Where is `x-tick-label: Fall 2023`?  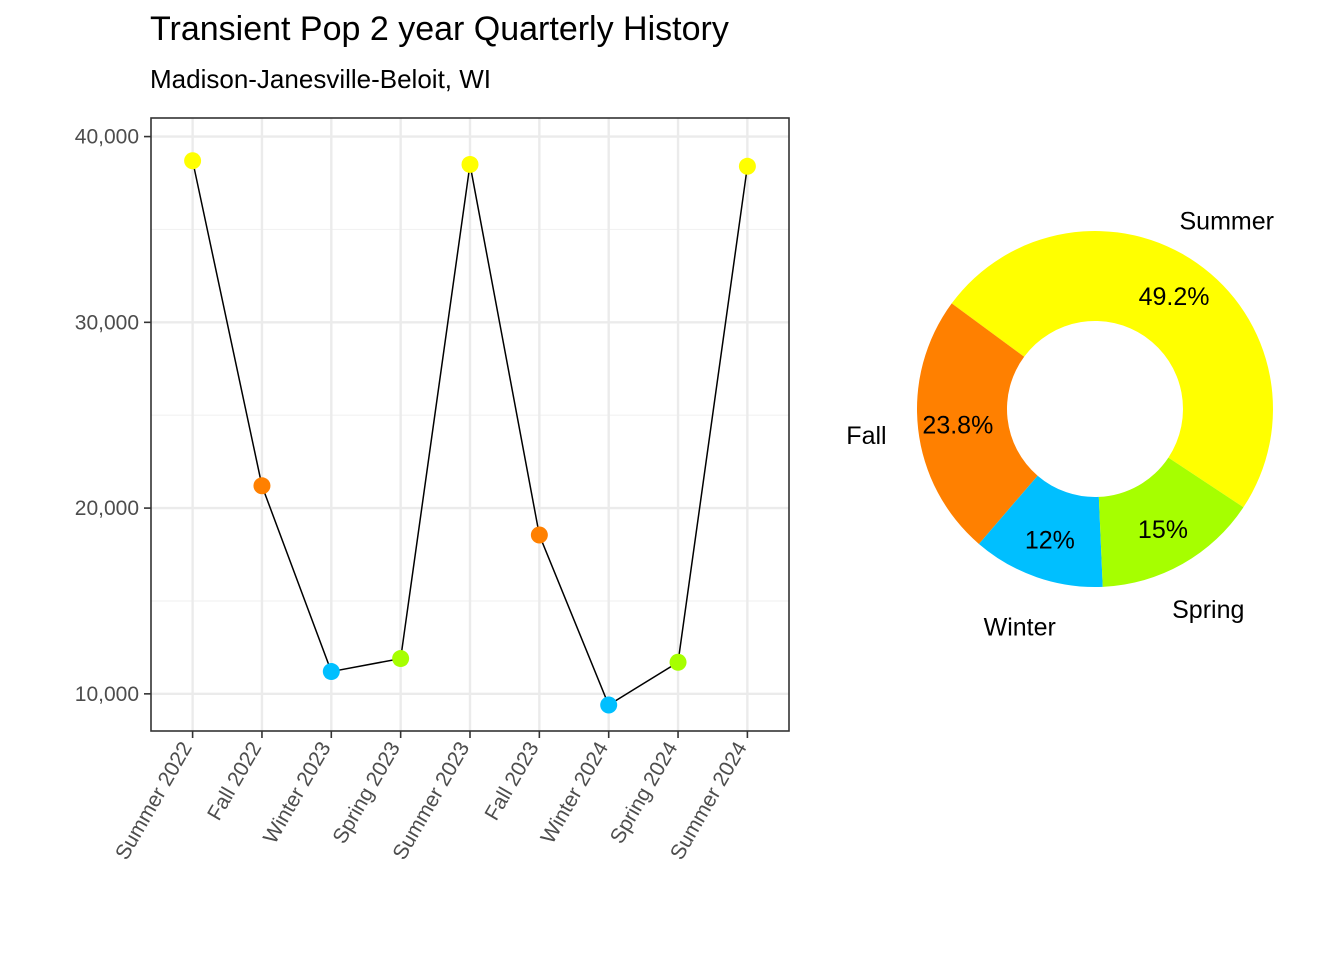
x-tick-label: Fall 2023 is located at coordinates (512, 781).